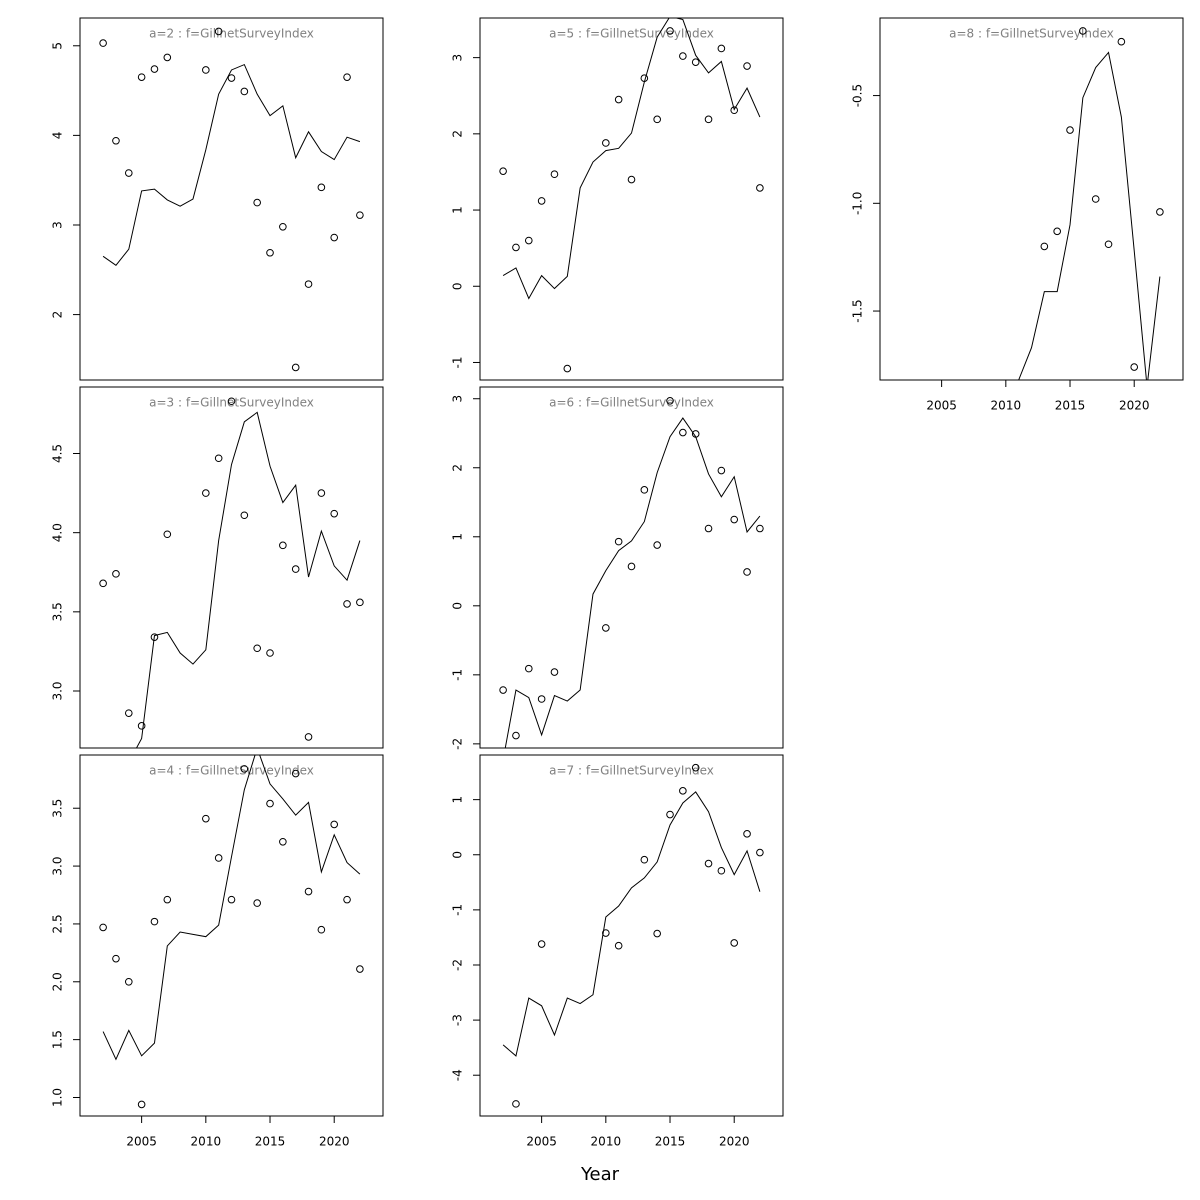  What do you see at coordinates (858, 310) in the screenshot?
I see `y-tick-label: -1.5` at bounding box center [858, 310].